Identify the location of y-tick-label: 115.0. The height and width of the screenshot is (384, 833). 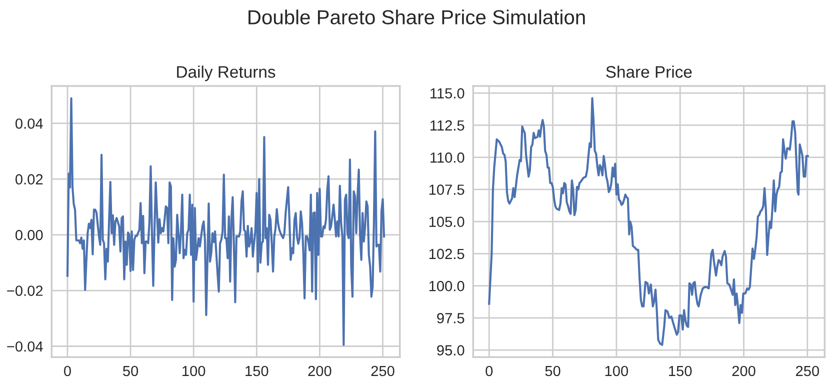
(447, 93).